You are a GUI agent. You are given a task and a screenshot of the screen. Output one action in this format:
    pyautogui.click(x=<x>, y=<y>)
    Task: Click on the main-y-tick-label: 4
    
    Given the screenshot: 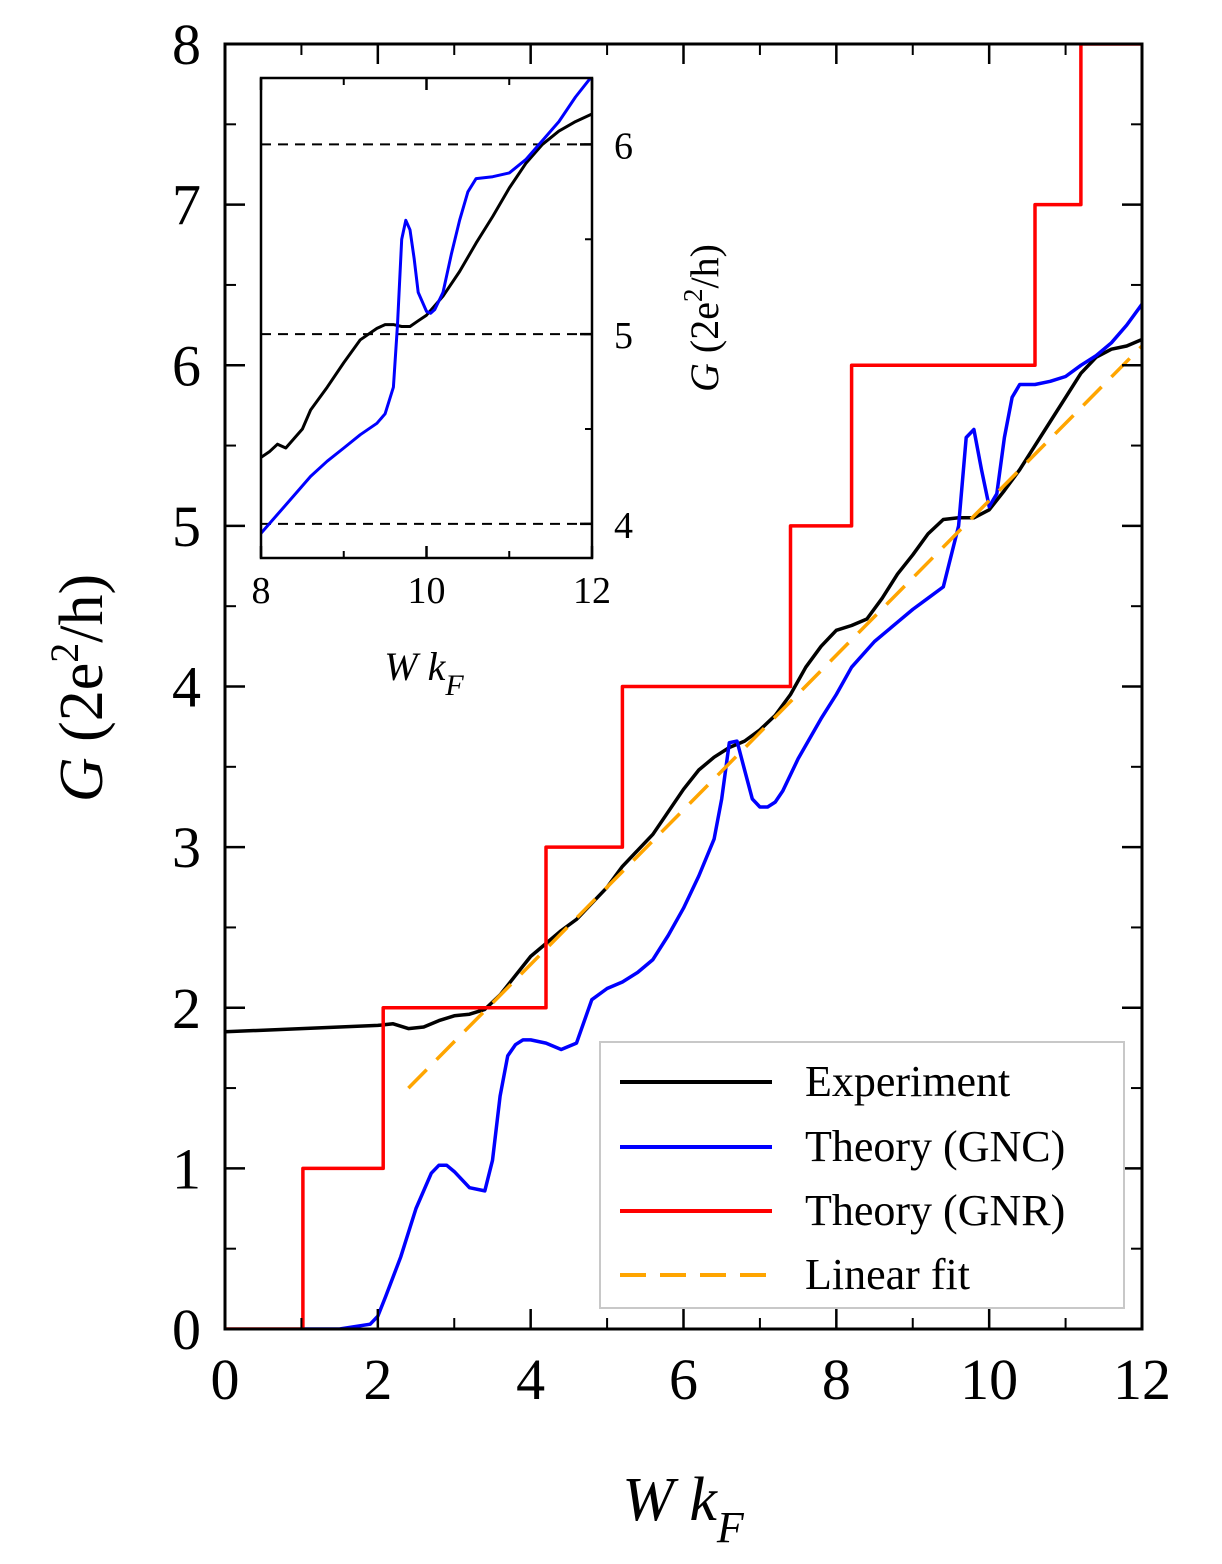 What is the action you would take?
    pyautogui.click(x=186, y=687)
    